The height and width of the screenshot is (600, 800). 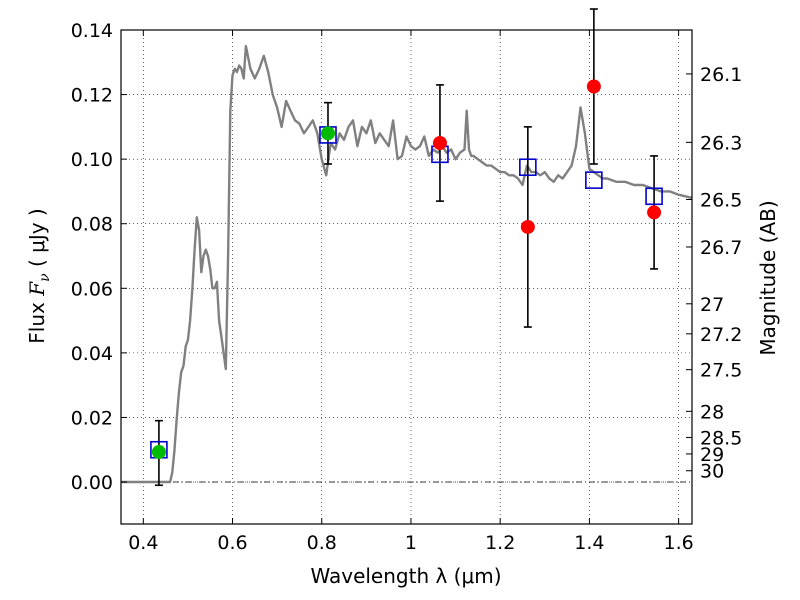 I want to click on x-tick-label: 0.8, so click(x=322, y=543).